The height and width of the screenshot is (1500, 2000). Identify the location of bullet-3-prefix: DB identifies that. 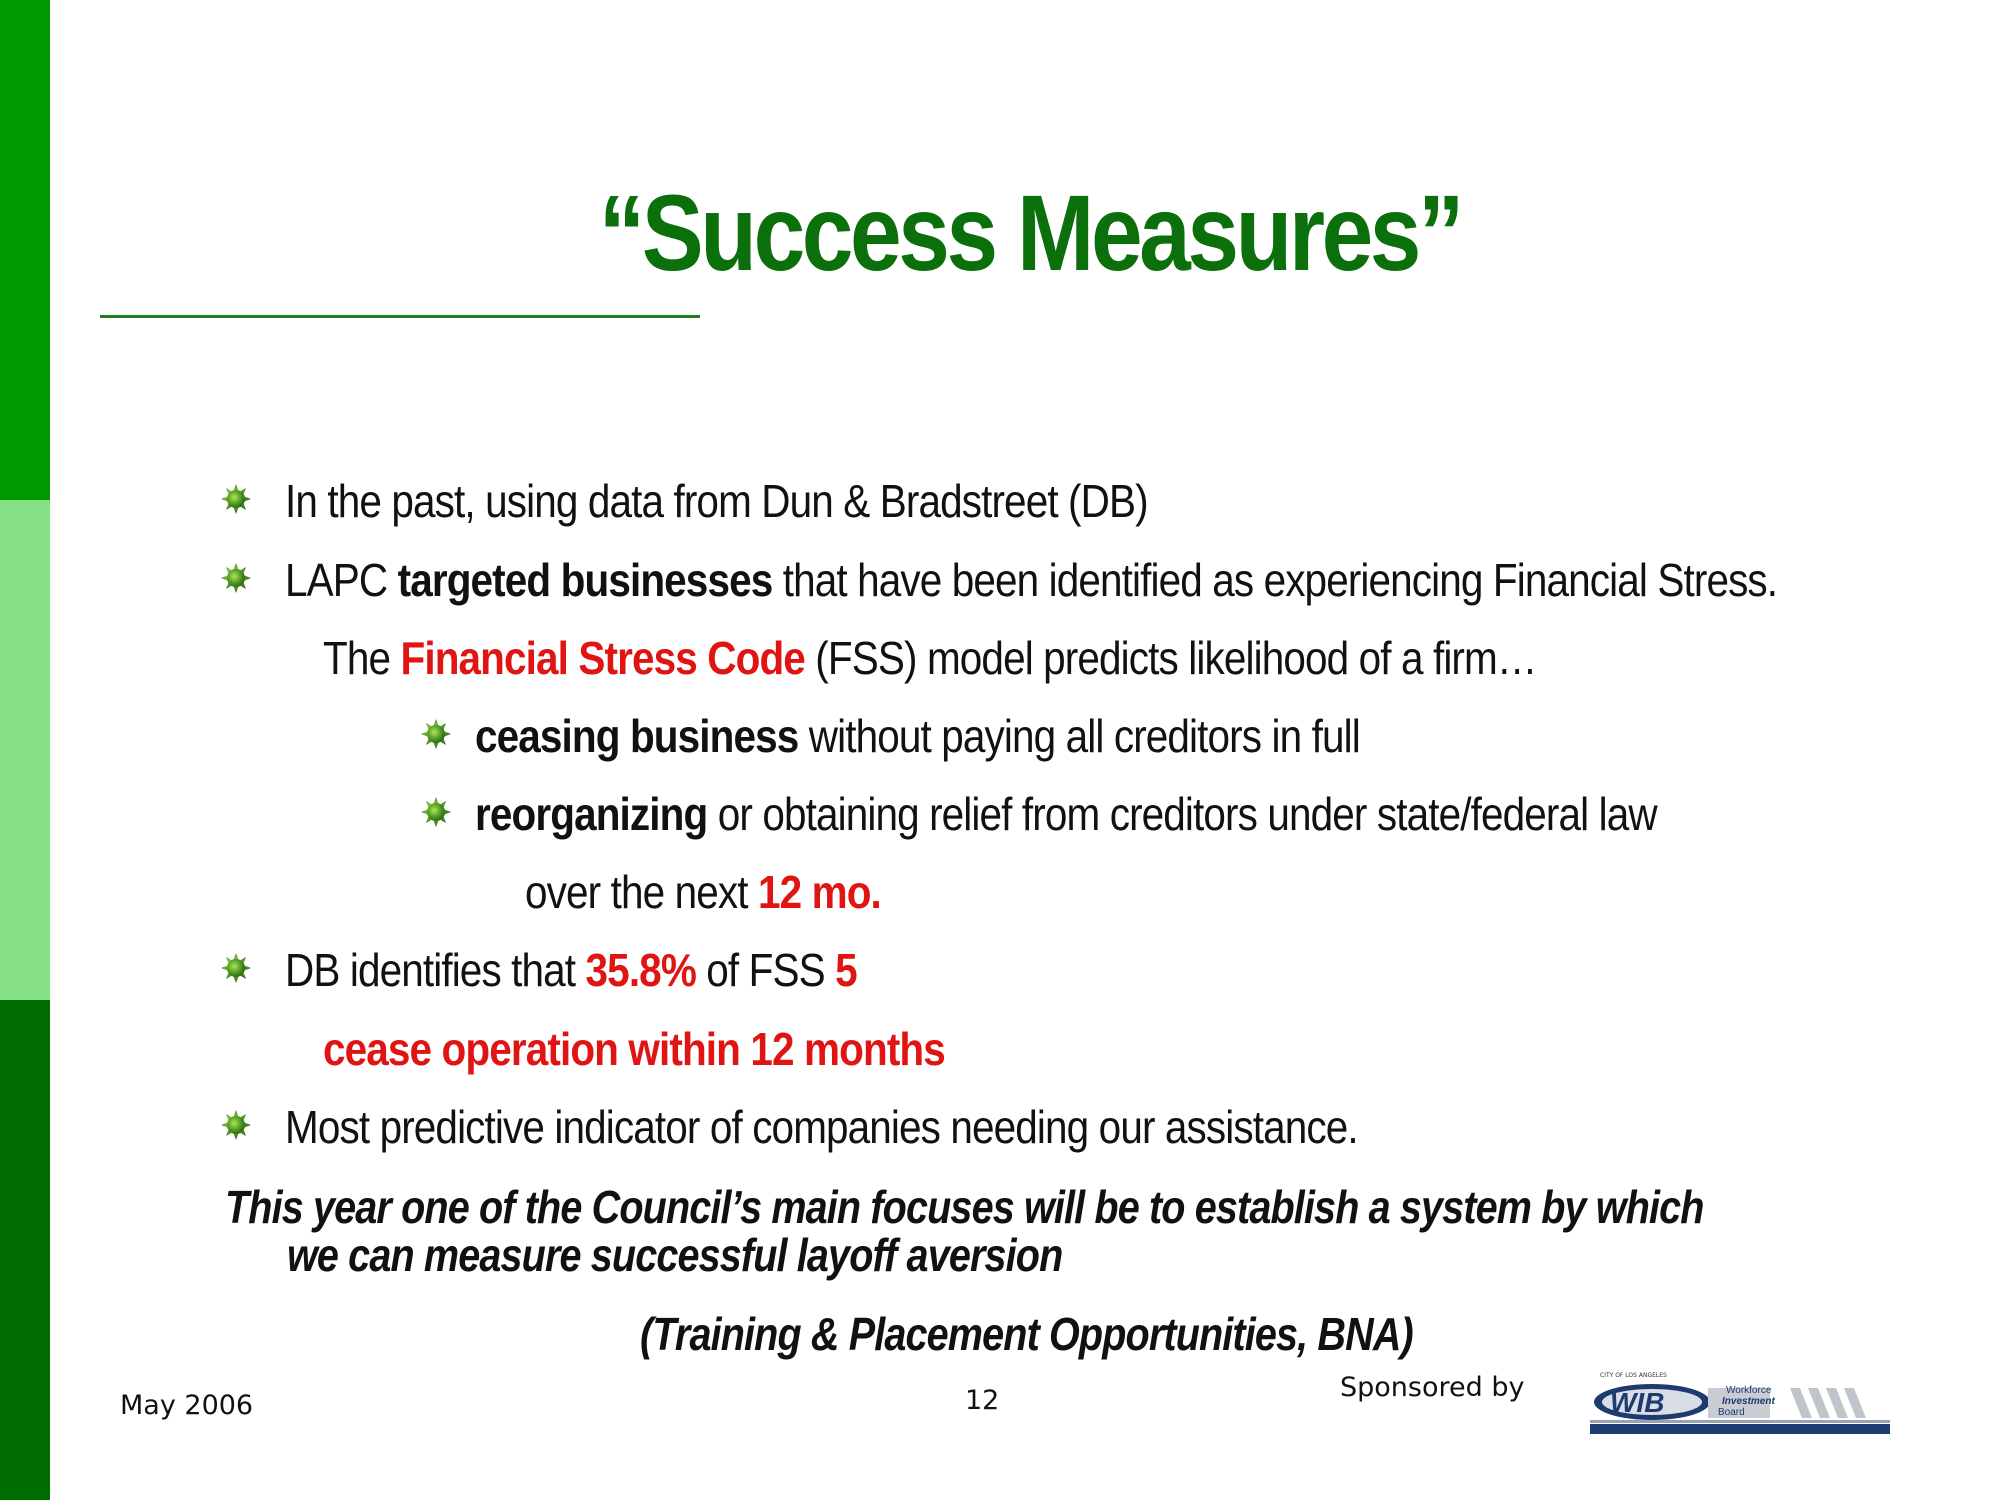
(435, 970).